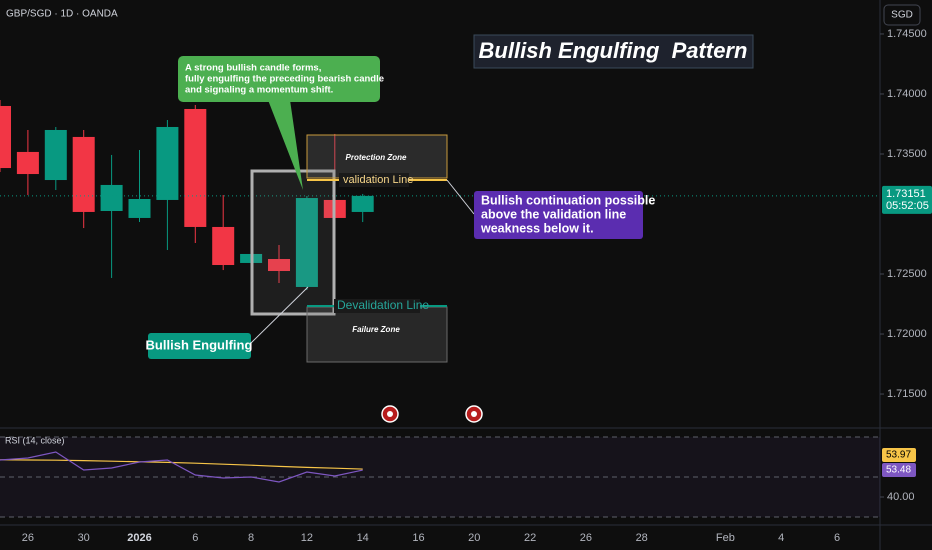 The height and width of the screenshot is (550, 932). What do you see at coordinates (537, 228) in the screenshot?
I see `note-line: weakness below it.` at bounding box center [537, 228].